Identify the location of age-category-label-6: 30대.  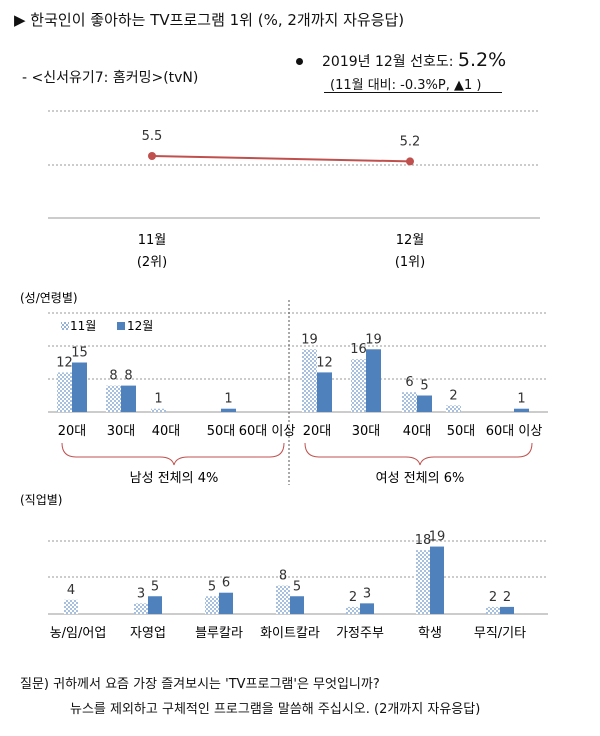
(366, 431).